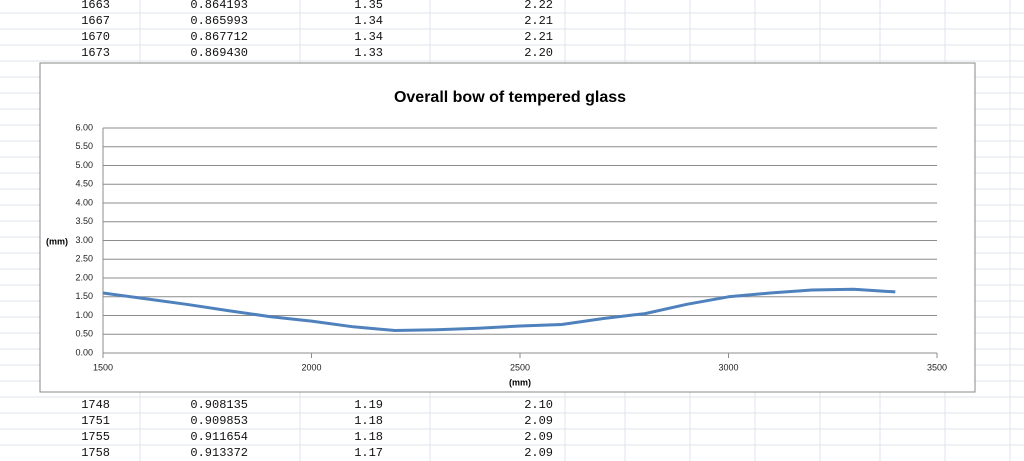 The image size is (1024, 461). Describe the element at coordinates (95, 6) in the screenshot. I see `cell: 1663` at that location.